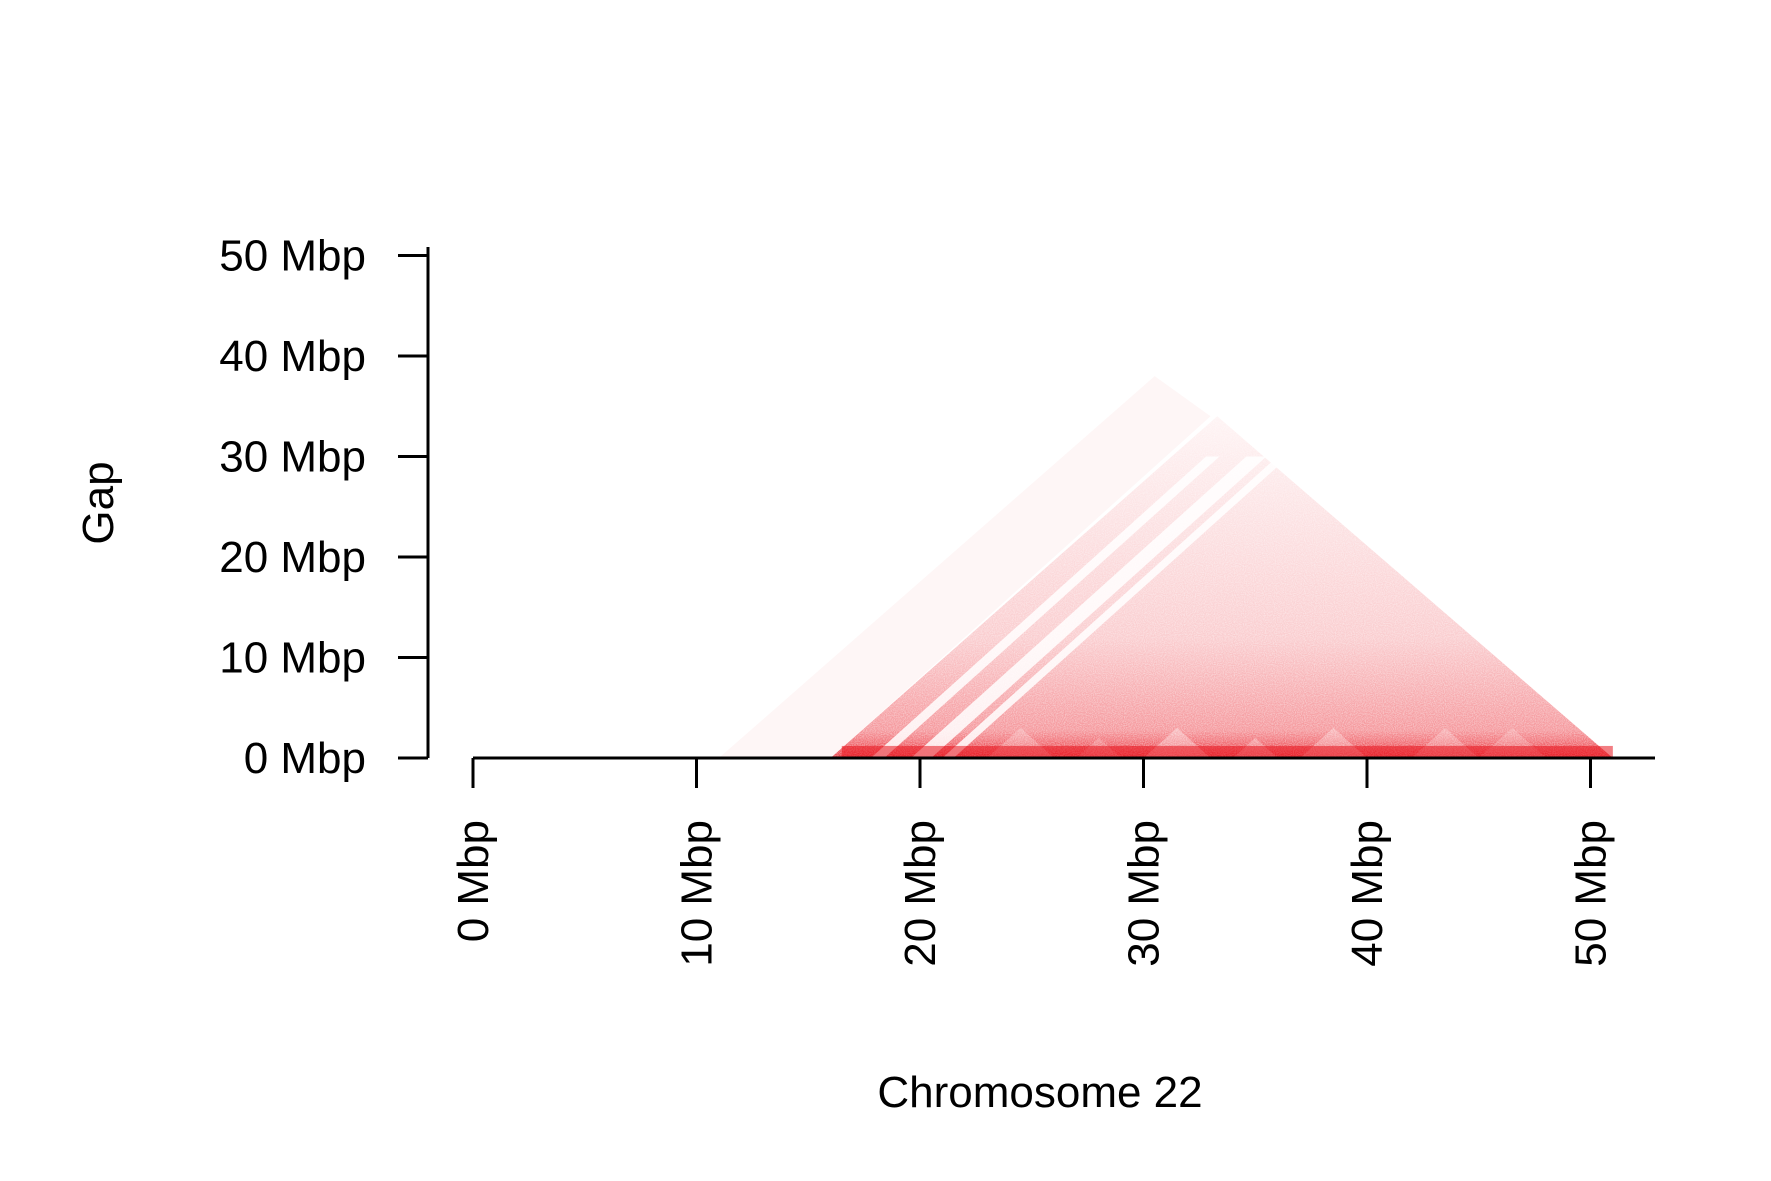 Image resolution: width=1771 pixels, height=1181 pixels. I want to click on heatmap-sparse-region, so click(964, 567).